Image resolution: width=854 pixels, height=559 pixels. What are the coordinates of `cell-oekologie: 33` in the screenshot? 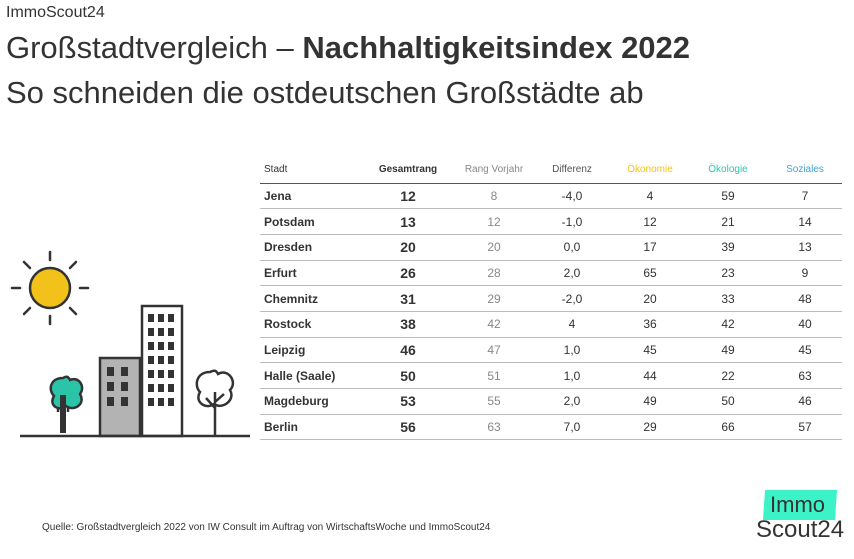 It's located at (728, 298).